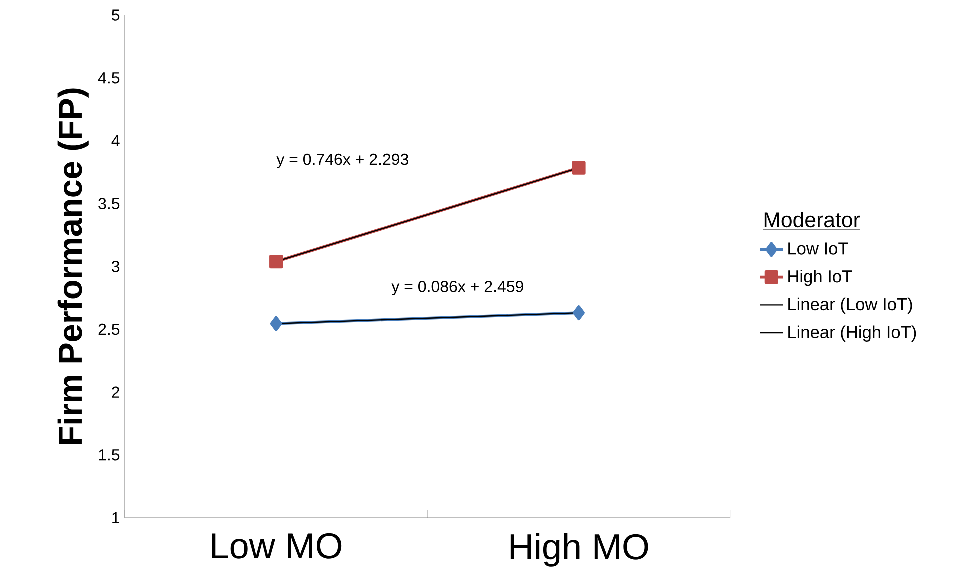 Image resolution: width=968 pixels, height=586 pixels. What do you see at coordinates (812, 220) in the screenshot?
I see `legend-title: Moderator` at bounding box center [812, 220].